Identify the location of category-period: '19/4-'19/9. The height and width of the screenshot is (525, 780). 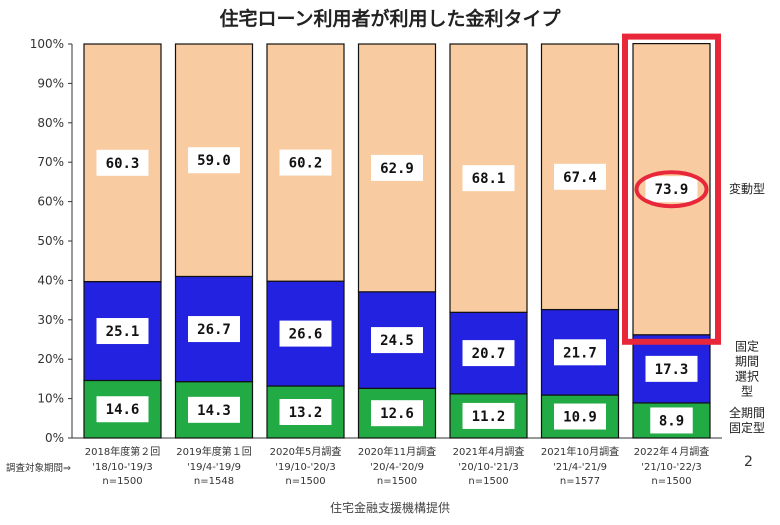
(214, 467).